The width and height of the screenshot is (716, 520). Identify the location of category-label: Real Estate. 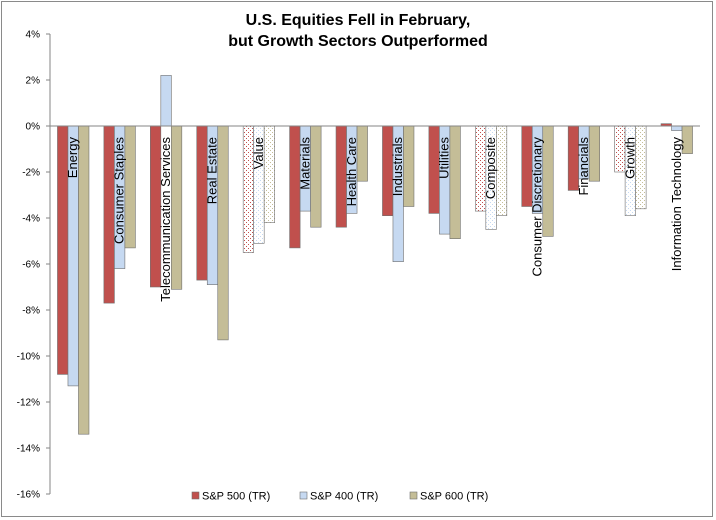
(212, 170).